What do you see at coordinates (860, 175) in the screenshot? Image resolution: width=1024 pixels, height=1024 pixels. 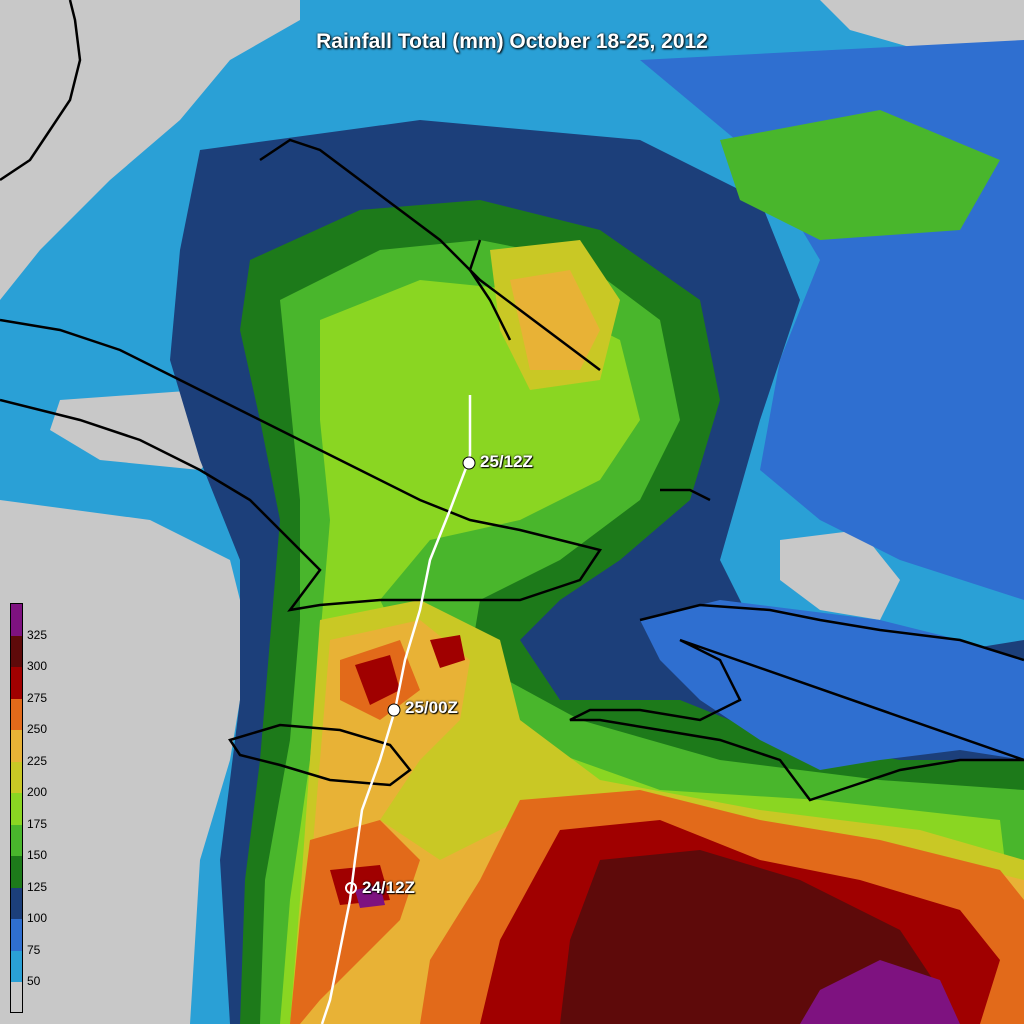 I see `rain-150mm-area-northeast` at bounding box center [860, 175].